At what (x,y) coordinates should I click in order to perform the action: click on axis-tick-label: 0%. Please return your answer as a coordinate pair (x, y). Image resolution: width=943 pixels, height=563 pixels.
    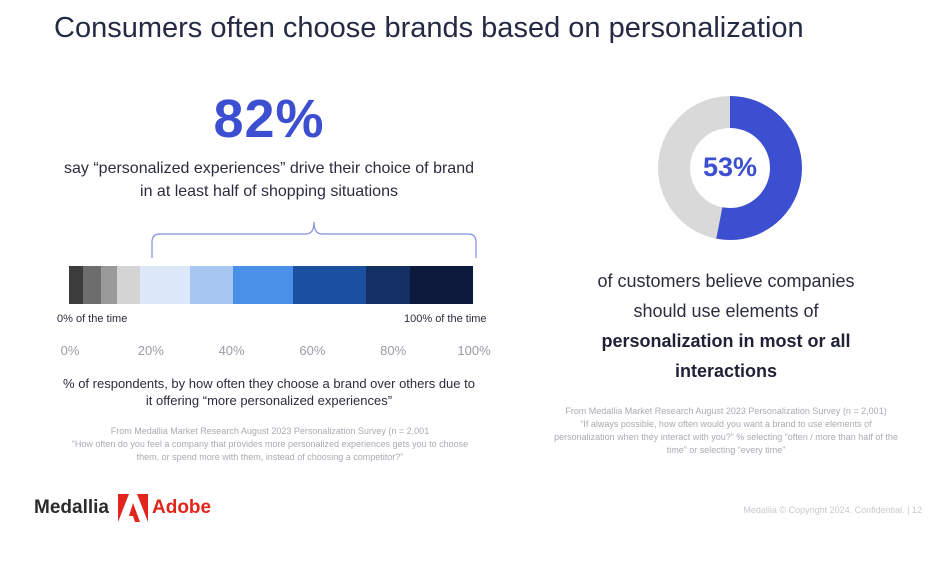
    Looking at the image, I should click on (70, 350).